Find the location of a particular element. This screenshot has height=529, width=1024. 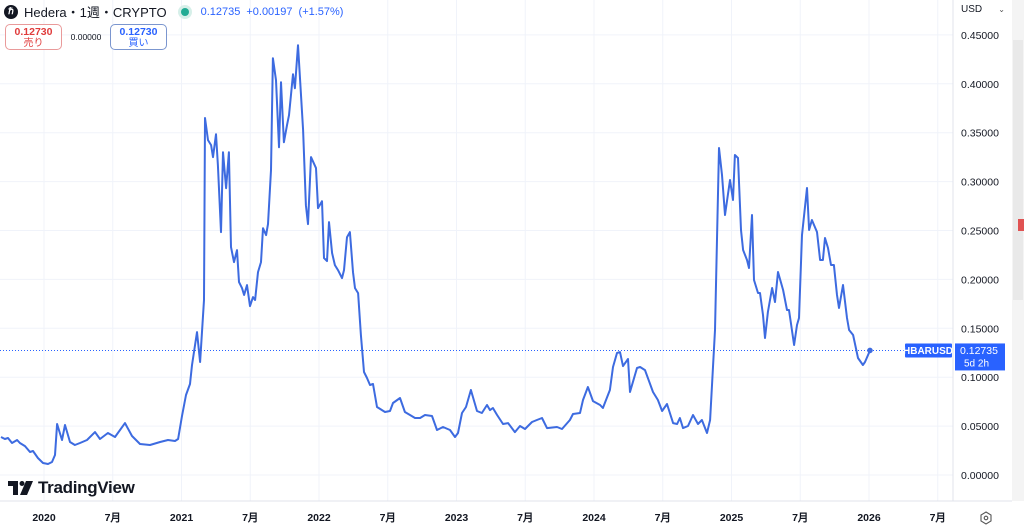

chevron-down-icon: ⌄ is located at coordinates (1001, 9).